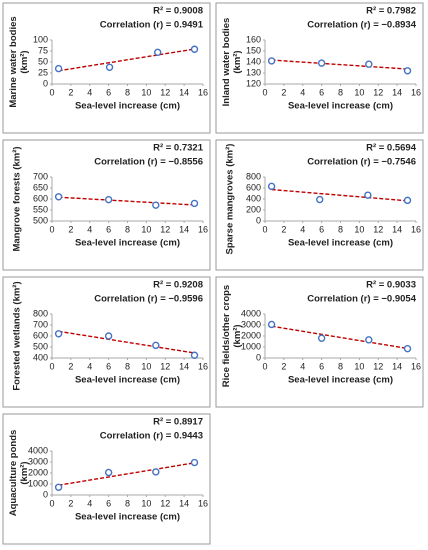 The height and width of the screenshot is (550, 428). What do you see at coordinates (391, 148) in the screenshot?
I see `annotation: R² = 0.5694` at bounding box center [391, 148].